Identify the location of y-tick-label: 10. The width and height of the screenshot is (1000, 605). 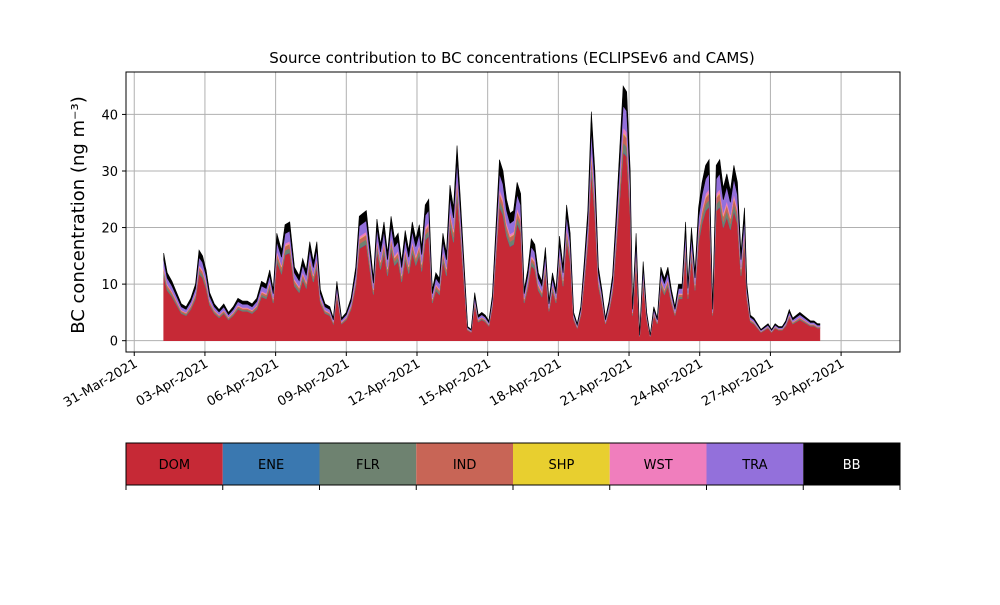
(109, 285).